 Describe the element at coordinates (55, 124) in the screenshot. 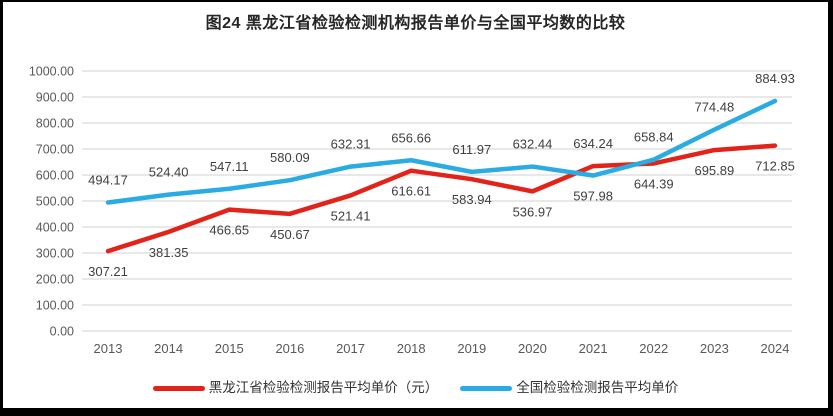

I see `y-axis-tick-label: 800.00` at that location.